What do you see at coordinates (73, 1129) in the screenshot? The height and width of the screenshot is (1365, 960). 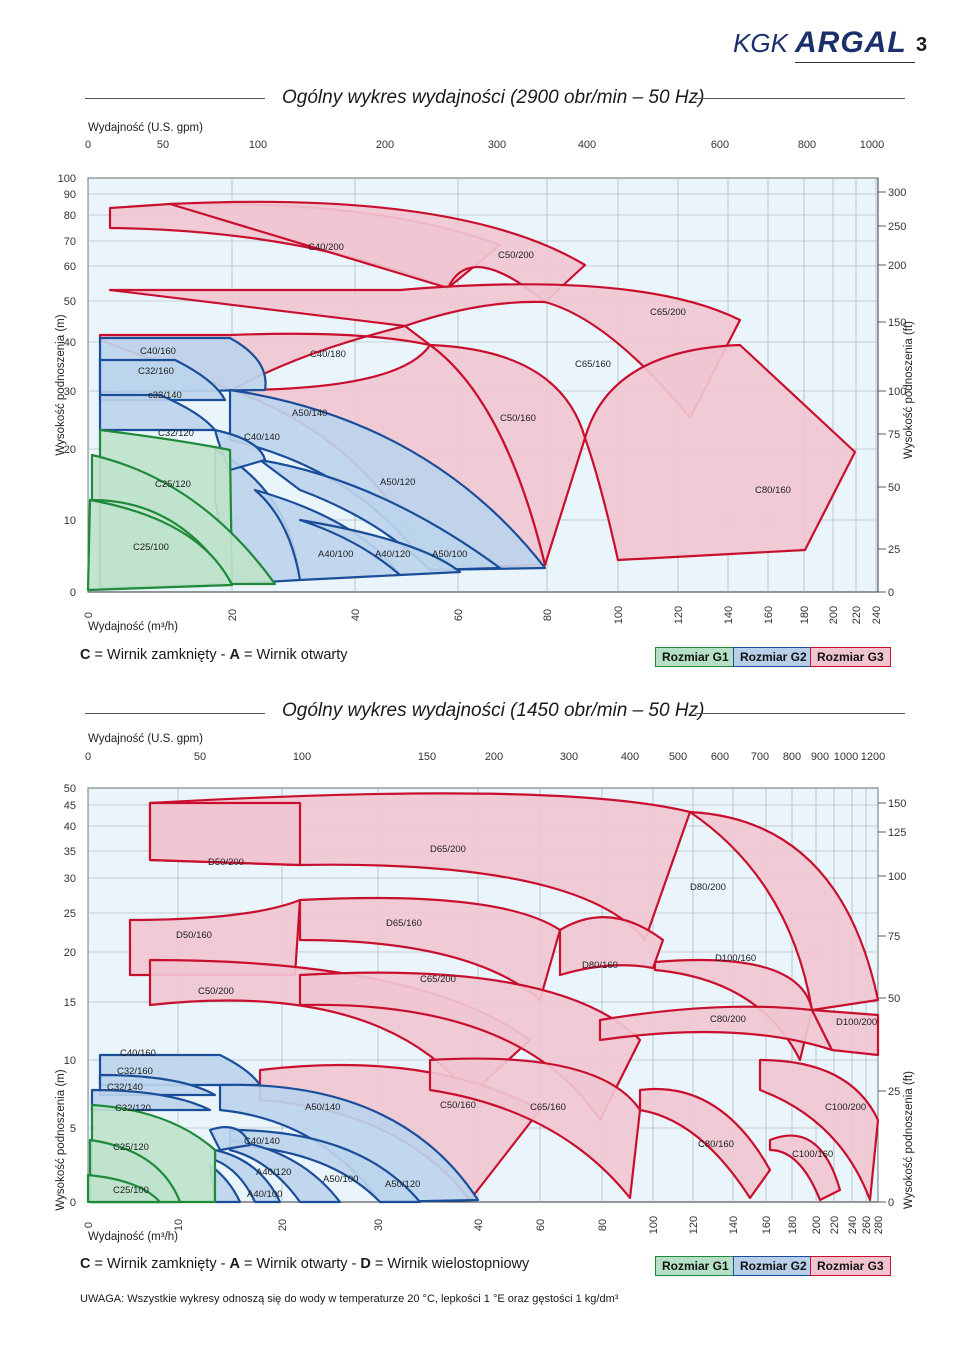 I see `y-tick-m: 5` at bounding box center [73, 1129].